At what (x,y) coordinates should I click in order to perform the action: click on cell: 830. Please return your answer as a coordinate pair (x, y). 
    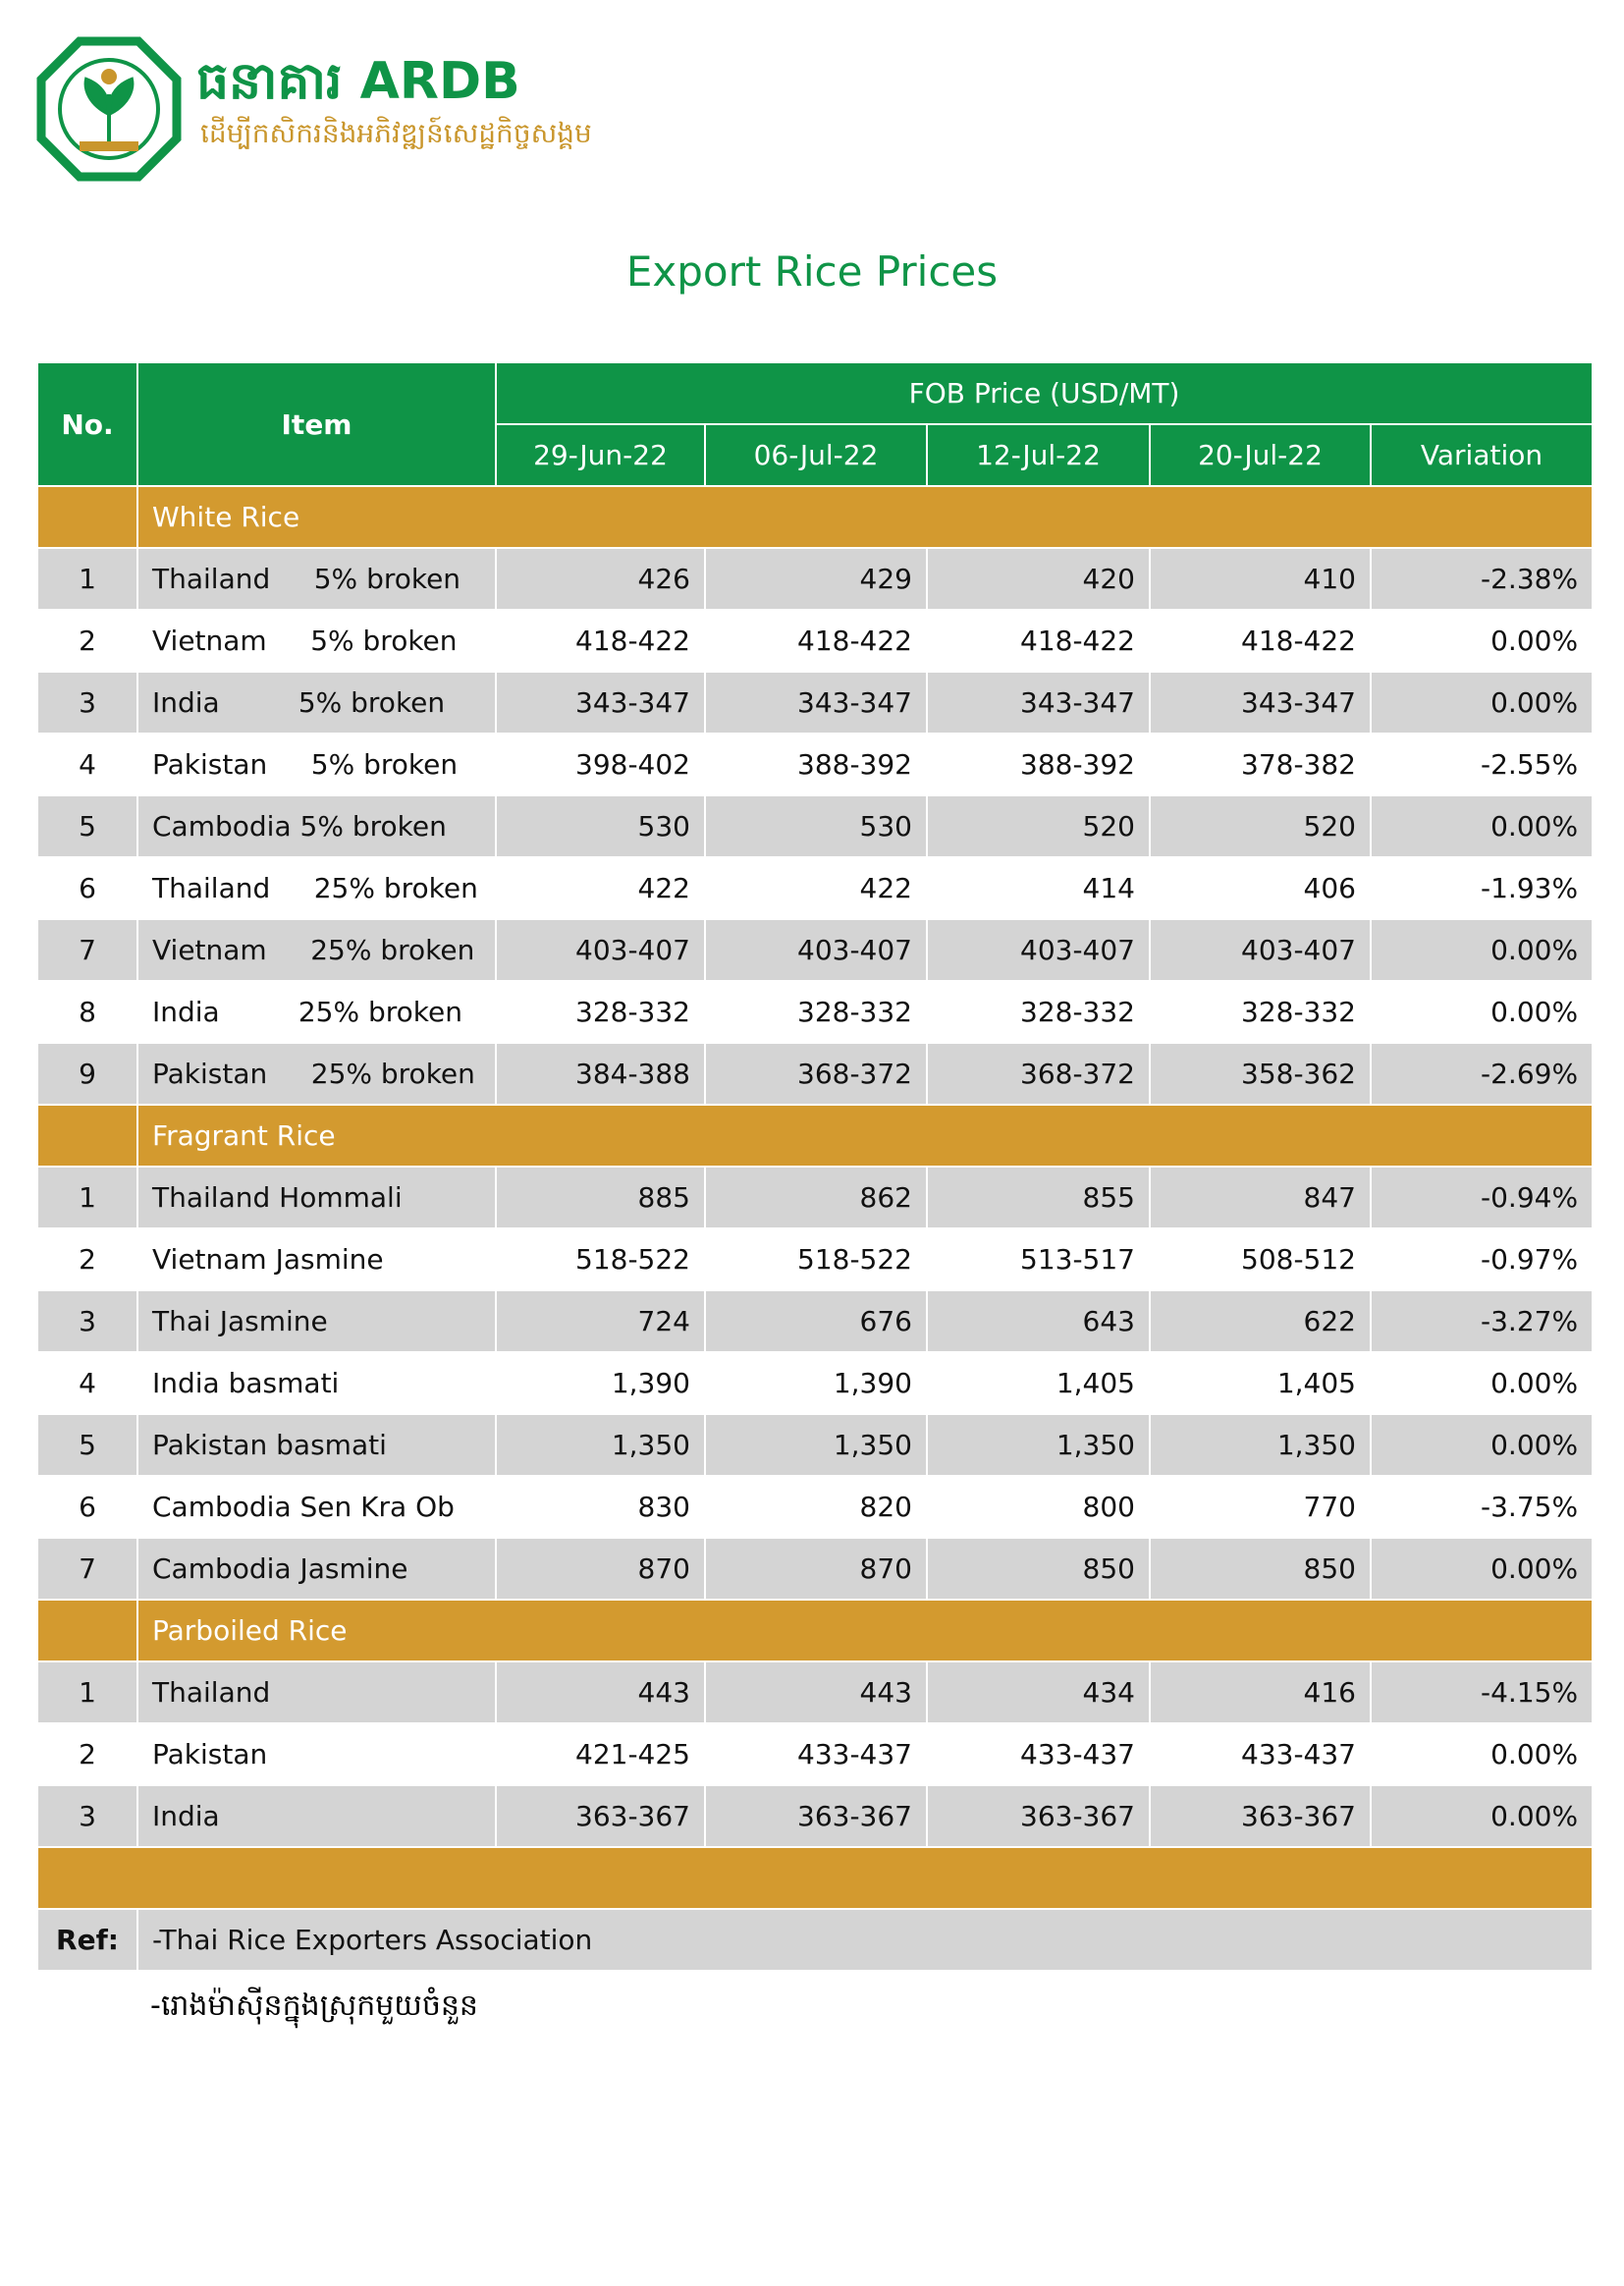
    Looking at the image, I should click on (600, 1507).